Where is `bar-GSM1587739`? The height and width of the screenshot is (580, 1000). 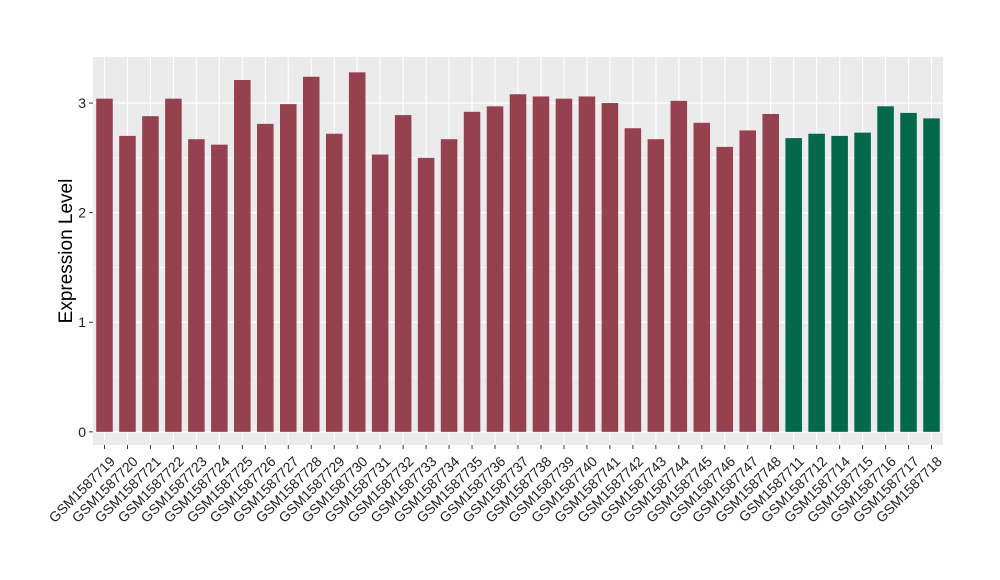
bar-GSM1587739 is located at coordinates (564, 265).